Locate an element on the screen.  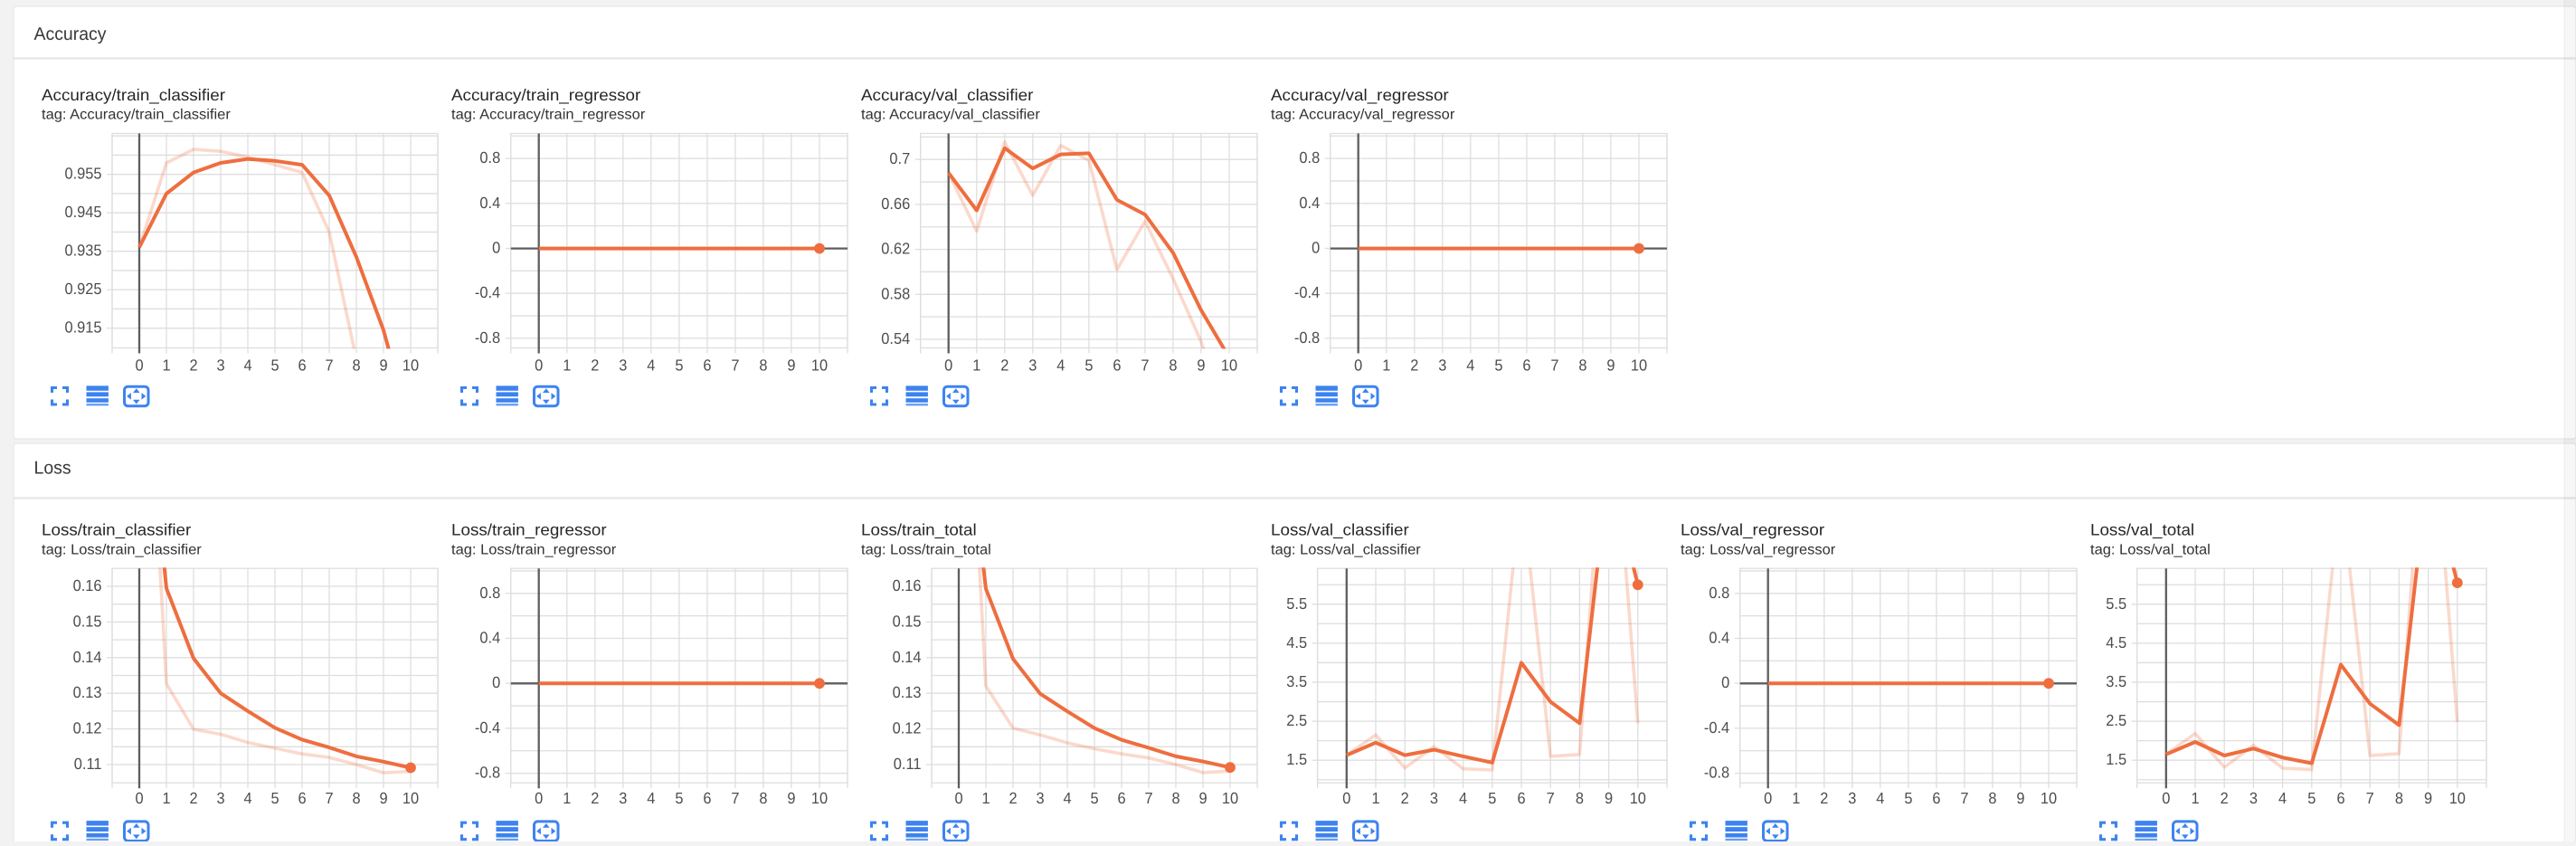
svg-text: 0.62 is located at coordinates (896, 249).